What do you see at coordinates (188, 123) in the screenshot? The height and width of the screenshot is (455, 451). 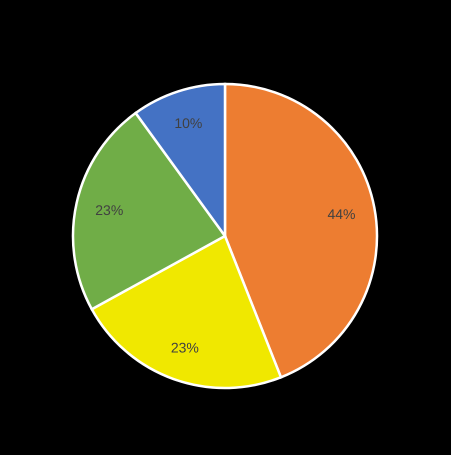 I see `data-label: 10%` at bounding box center [188, 123].